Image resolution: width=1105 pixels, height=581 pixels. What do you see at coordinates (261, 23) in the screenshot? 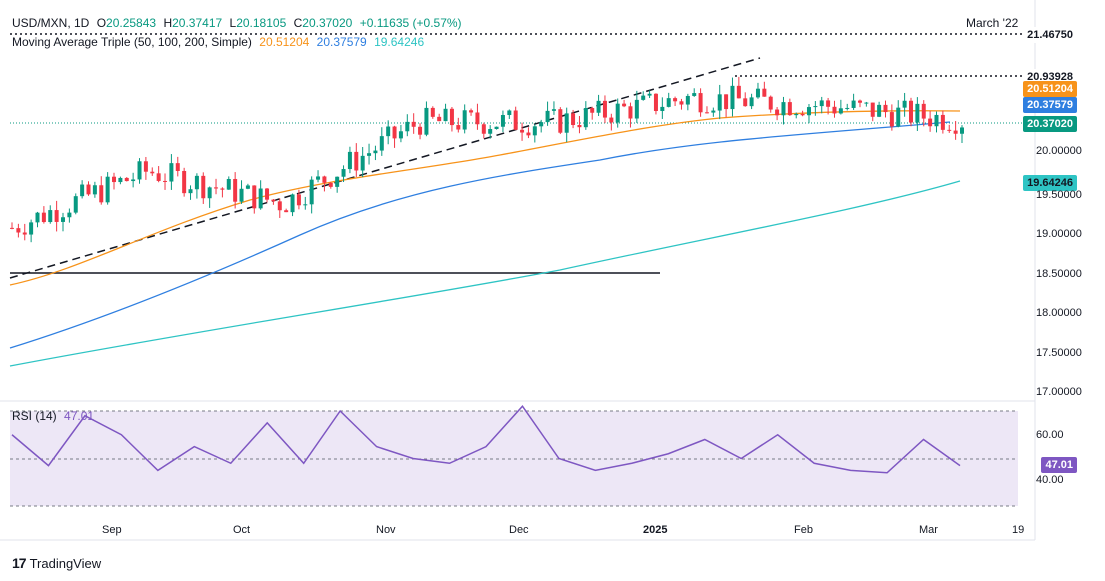
I see `low-value: 20.18105` at bounding box center [261, 23].